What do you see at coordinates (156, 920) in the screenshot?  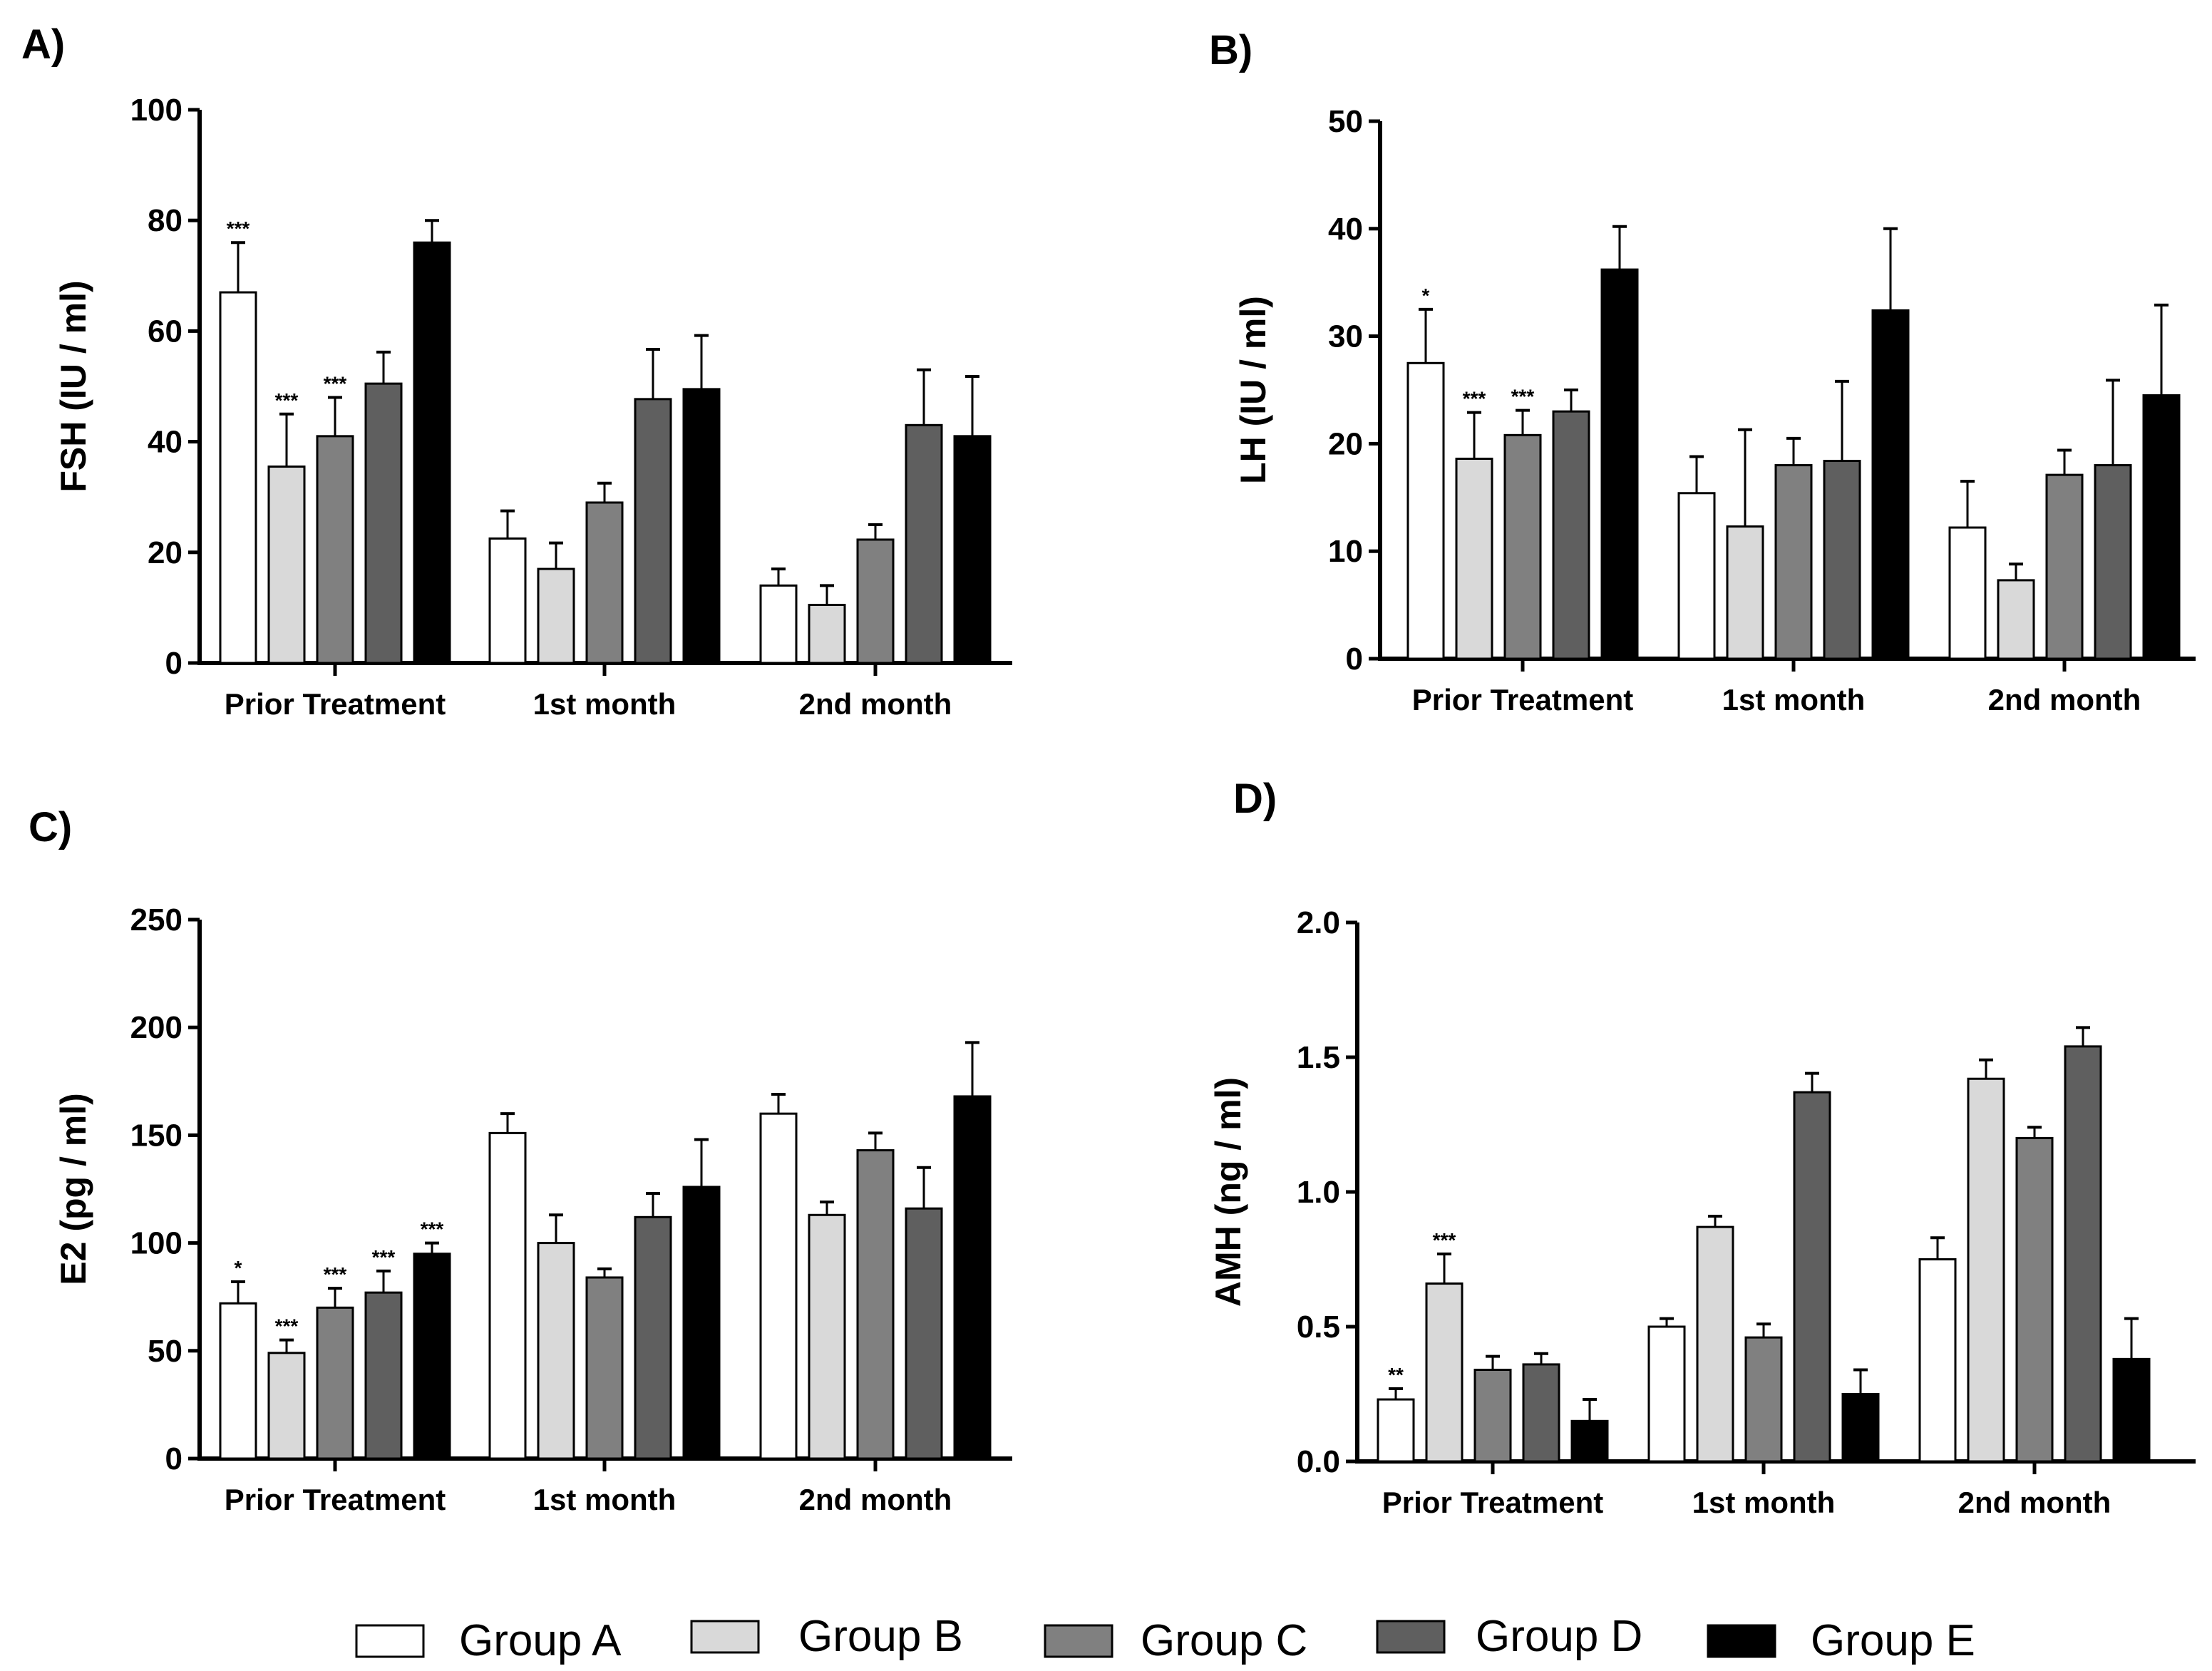 I see `y-tick-label: 250` at bounding box center [156, 920].